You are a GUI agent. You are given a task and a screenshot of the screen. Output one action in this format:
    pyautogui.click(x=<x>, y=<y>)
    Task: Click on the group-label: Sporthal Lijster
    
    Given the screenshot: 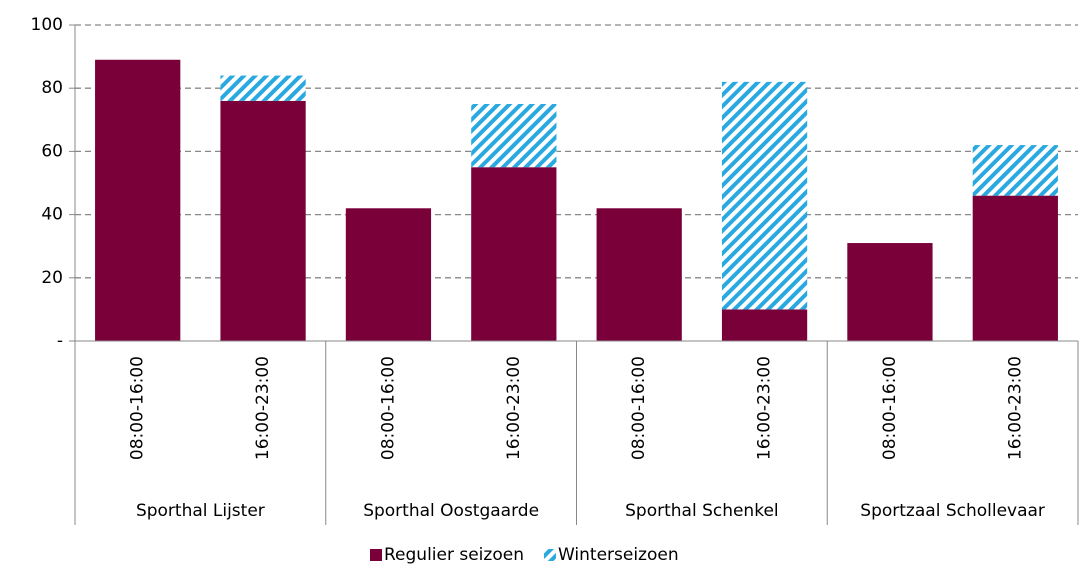 What is the action you would take?
    pyautogui.click(x=200, y=511)
    